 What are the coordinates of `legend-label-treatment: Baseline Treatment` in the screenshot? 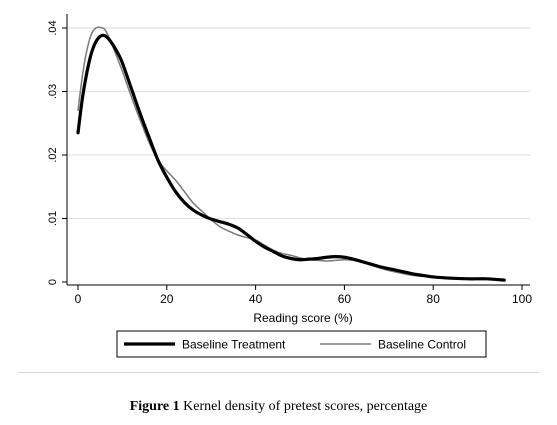 It's located at (234, 345).